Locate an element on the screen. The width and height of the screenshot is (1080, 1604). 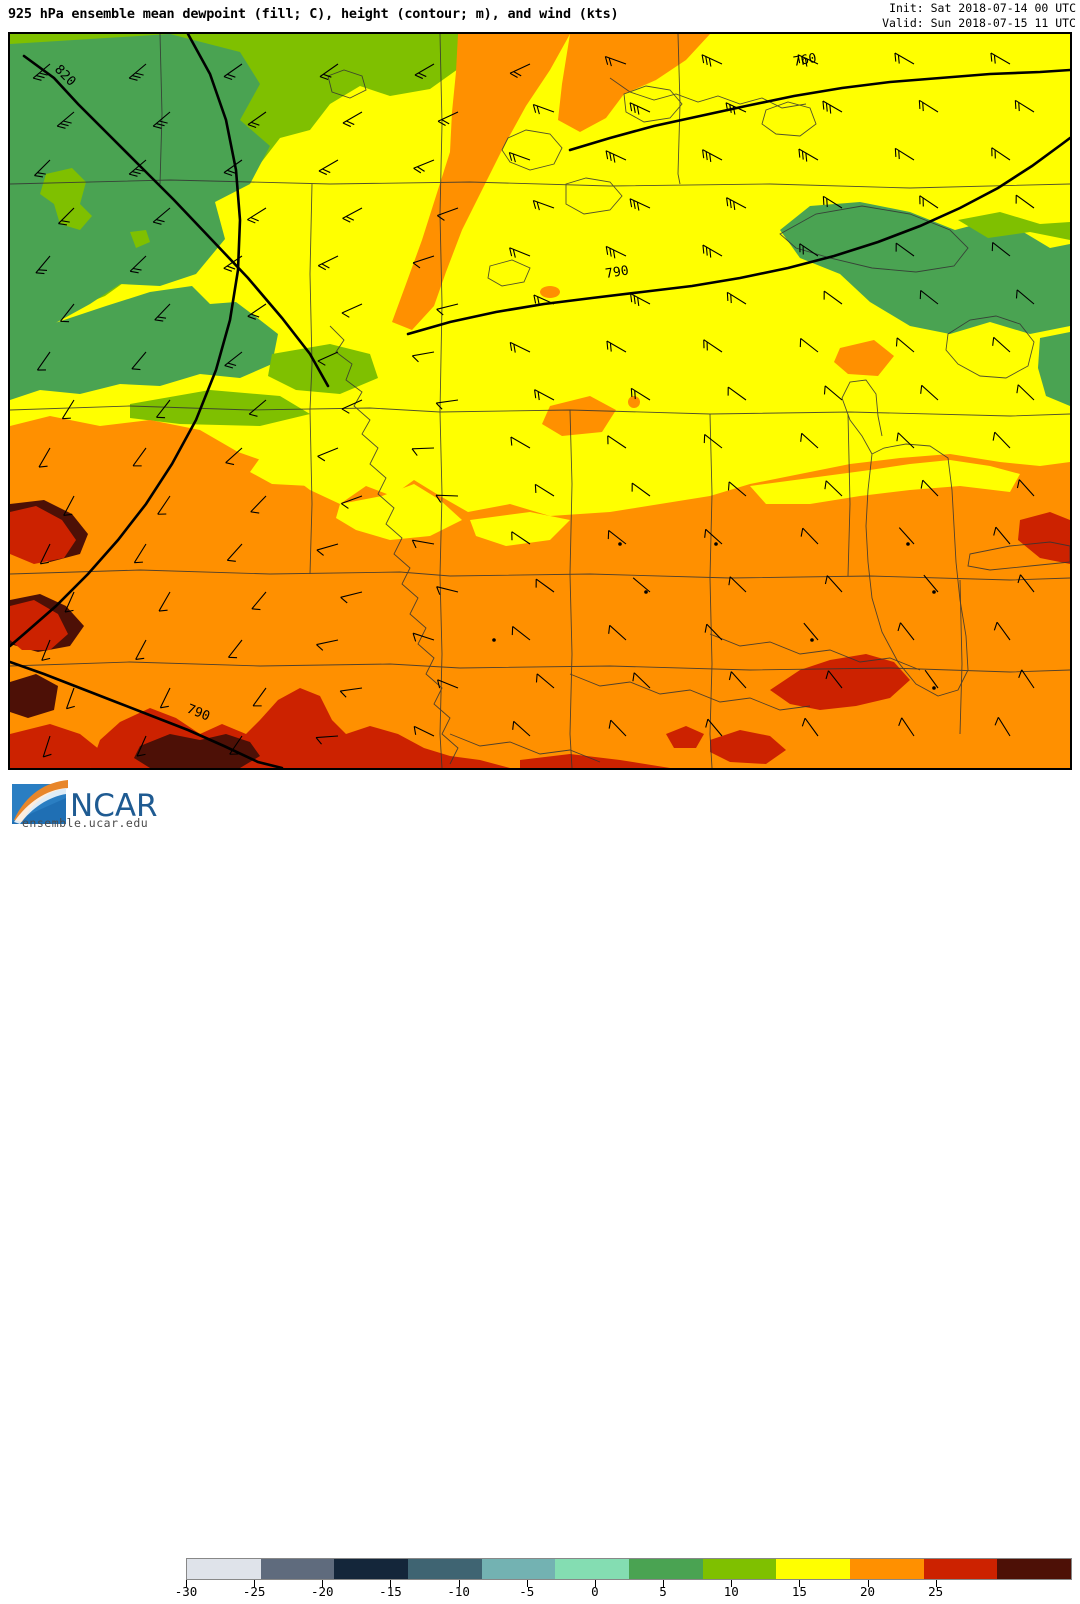
colorbar-tick-label: -5 is located at coordinates (527, 1591).